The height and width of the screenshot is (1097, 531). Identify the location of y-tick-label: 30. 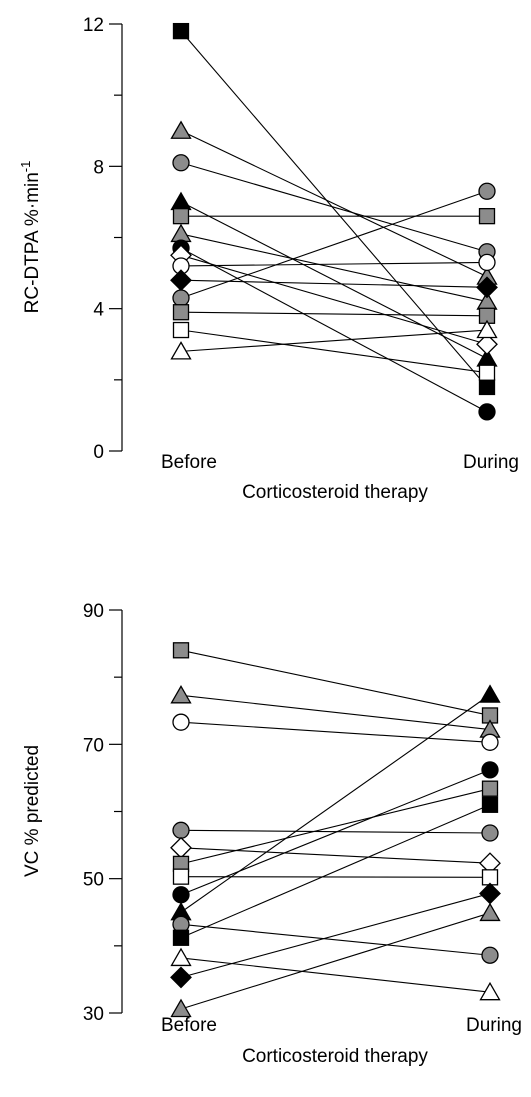
(93, 1014).